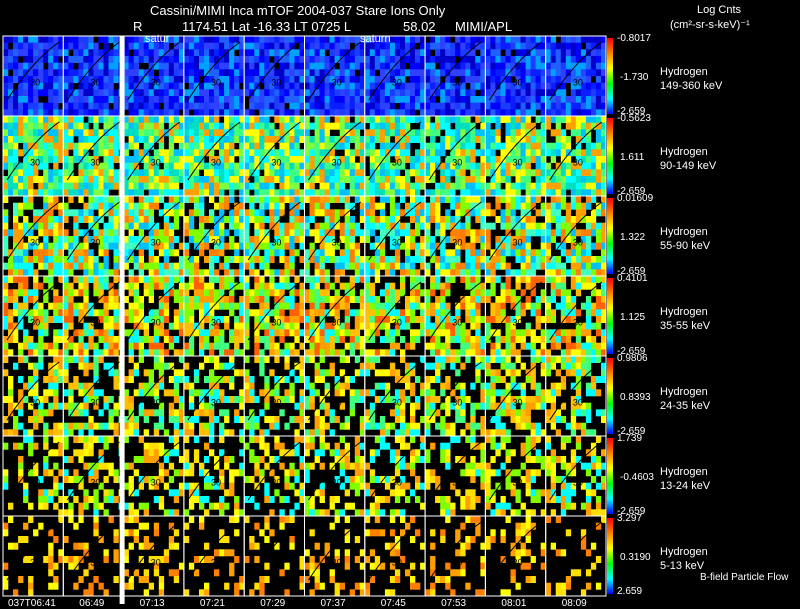 Image resolution: width=800 pixels, height=609 pixels. Describe the element at coordinates (574, 603) in the screenshot. I see `x-tick-label: 08:09` at that location.